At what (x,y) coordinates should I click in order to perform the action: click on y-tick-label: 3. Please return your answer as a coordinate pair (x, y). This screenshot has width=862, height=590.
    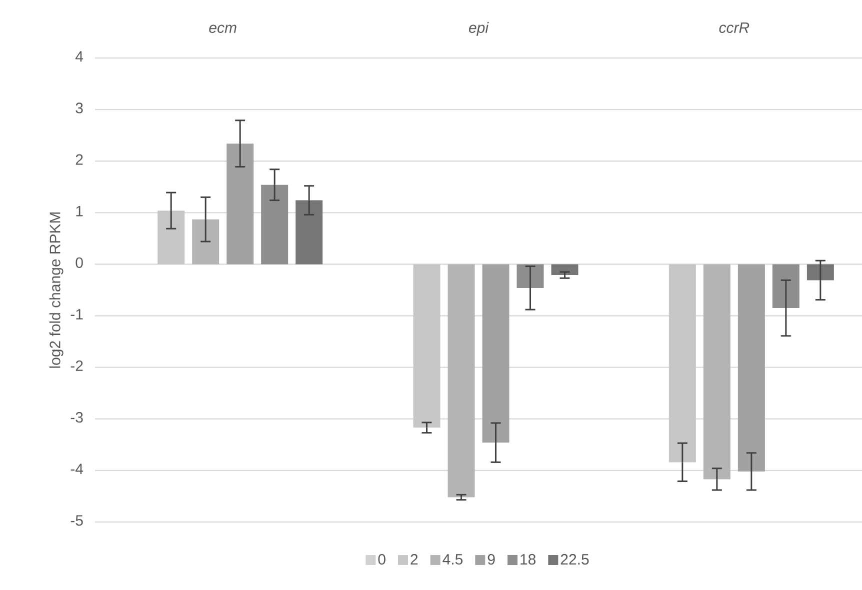
    Looking at the image, I should click on (79, 108).